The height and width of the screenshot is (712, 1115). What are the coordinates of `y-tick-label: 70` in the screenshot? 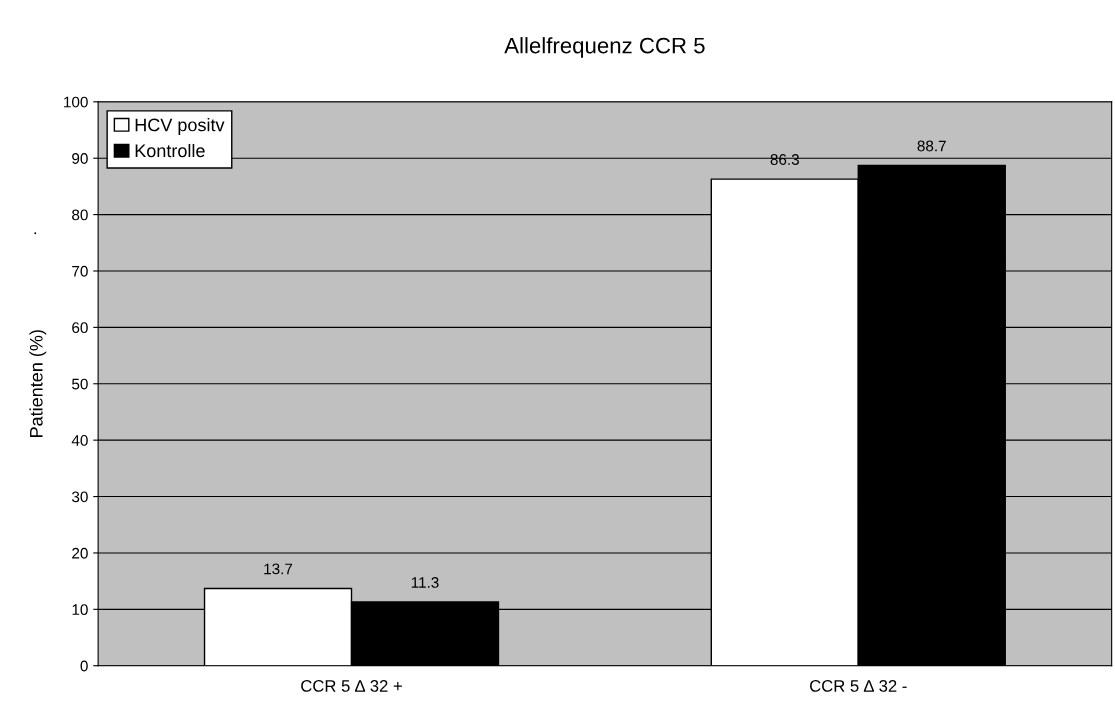 It's located at (80, 271).